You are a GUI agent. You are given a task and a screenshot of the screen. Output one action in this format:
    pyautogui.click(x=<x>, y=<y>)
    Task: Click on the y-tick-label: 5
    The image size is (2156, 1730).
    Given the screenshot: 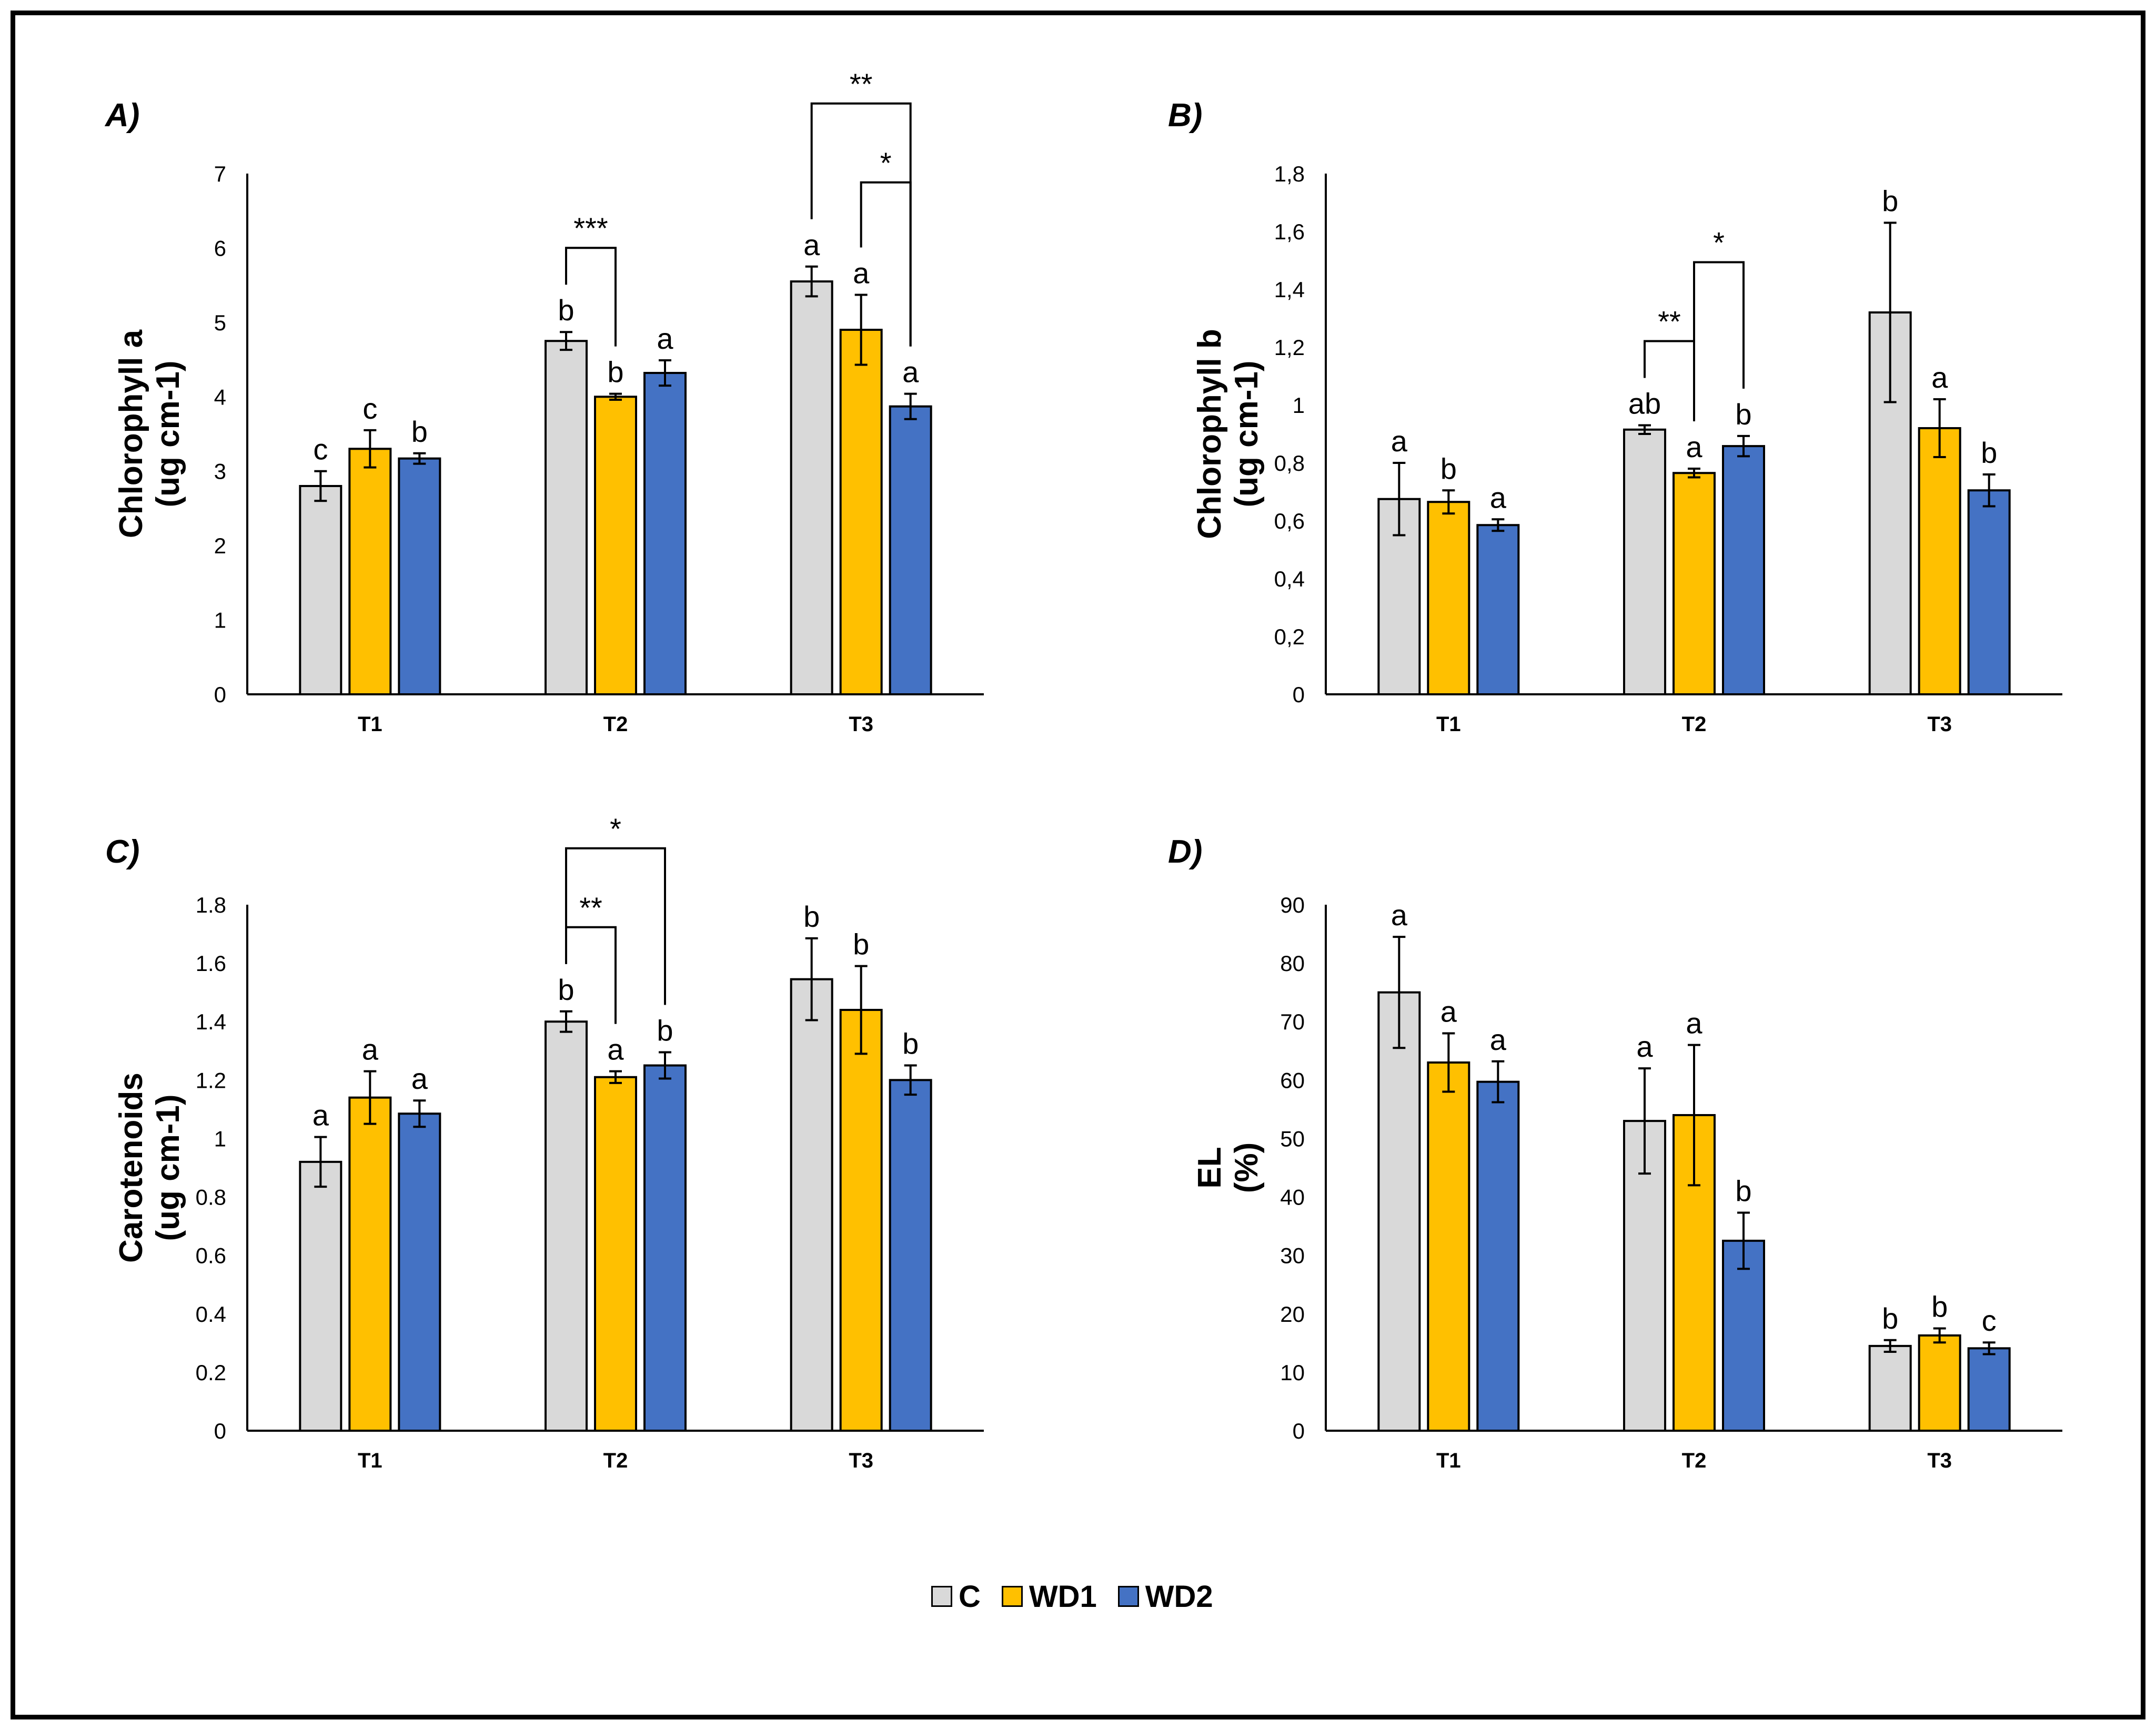 What is the action you would take?
    pyautogui.click(x=220, y=322)
    